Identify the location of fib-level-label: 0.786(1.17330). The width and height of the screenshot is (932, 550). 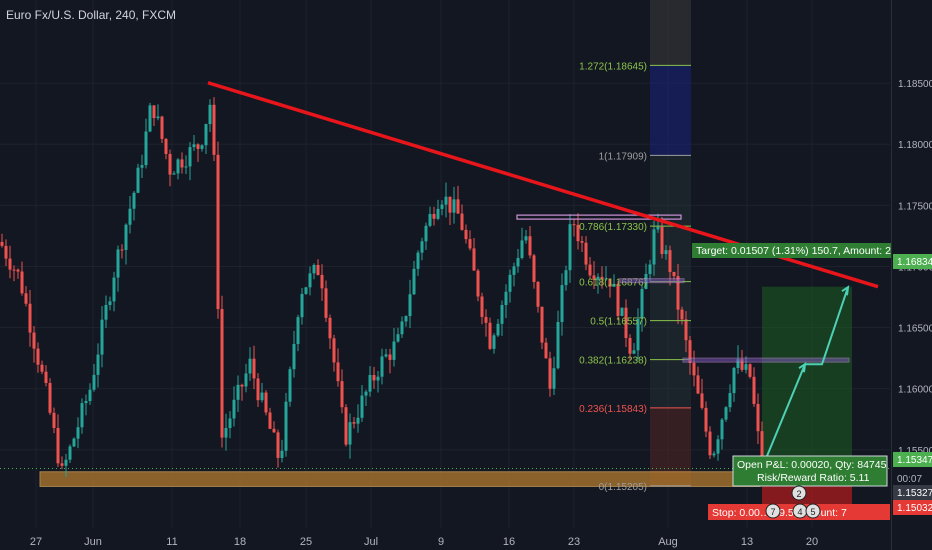
(613, 227).